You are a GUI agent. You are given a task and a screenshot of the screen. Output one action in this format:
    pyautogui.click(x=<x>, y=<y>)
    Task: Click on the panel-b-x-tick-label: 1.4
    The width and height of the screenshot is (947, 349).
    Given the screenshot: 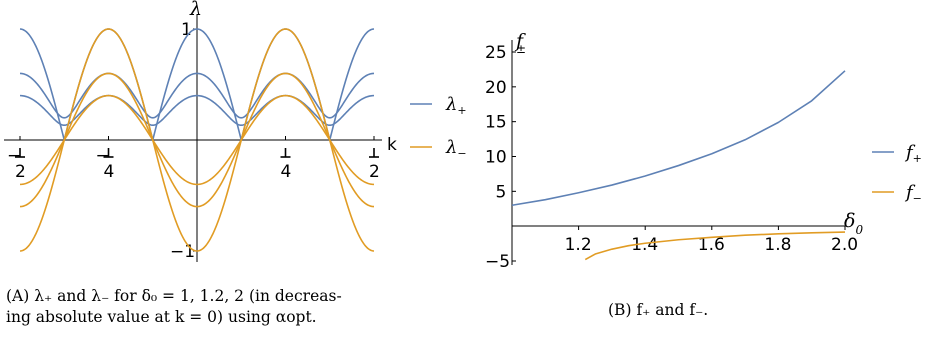 What is the action you would take?
    pyautogui.click(x=644, y=245)
    